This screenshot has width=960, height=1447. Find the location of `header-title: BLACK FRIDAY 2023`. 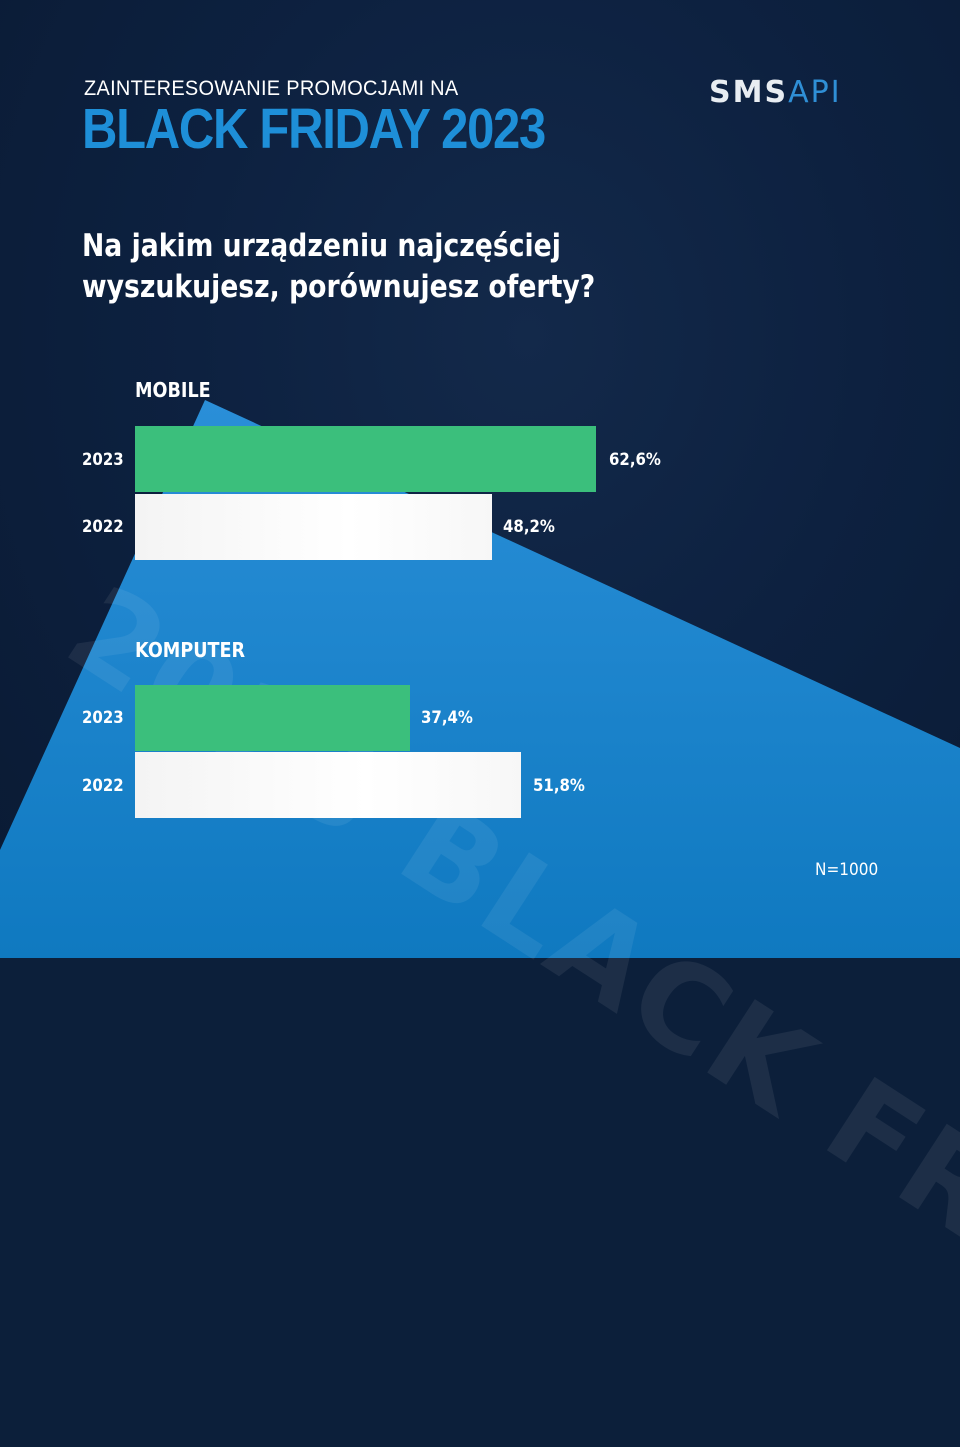

header-title: BLACK FRIDAY 2023 is located at coordinates (314, 129).